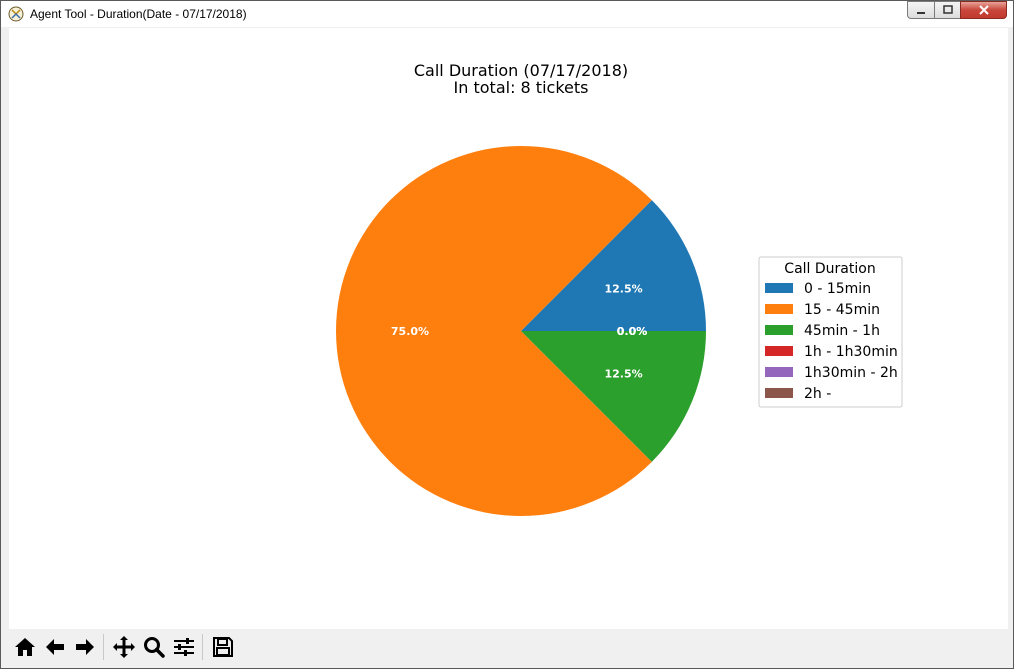 The height and width of the screenshot is (669, 1014). What do you see at coordinates (138, 14) in the screenshot?
I see `window-title: Agent Tool - Duration(Date - 07/17/2018)` at bounding box center [138, 14].